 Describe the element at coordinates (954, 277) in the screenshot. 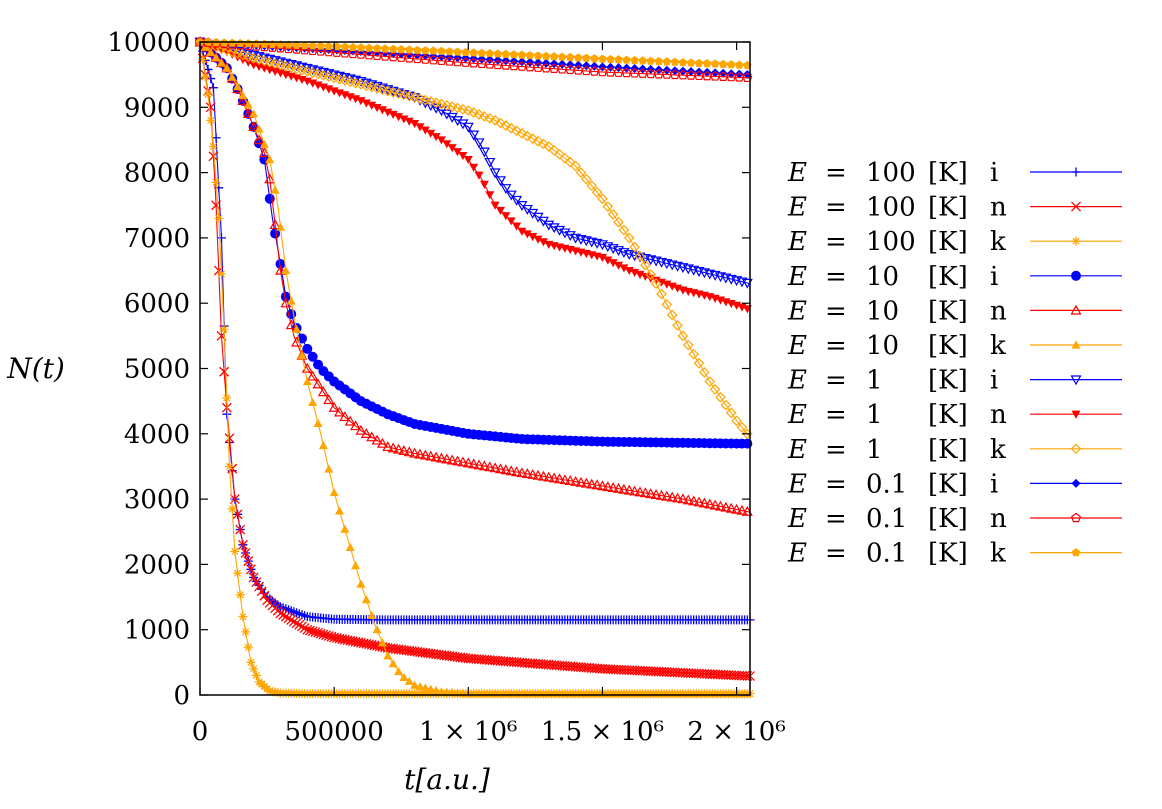

I see `legend-item: E = 10 [K] i` at that location.